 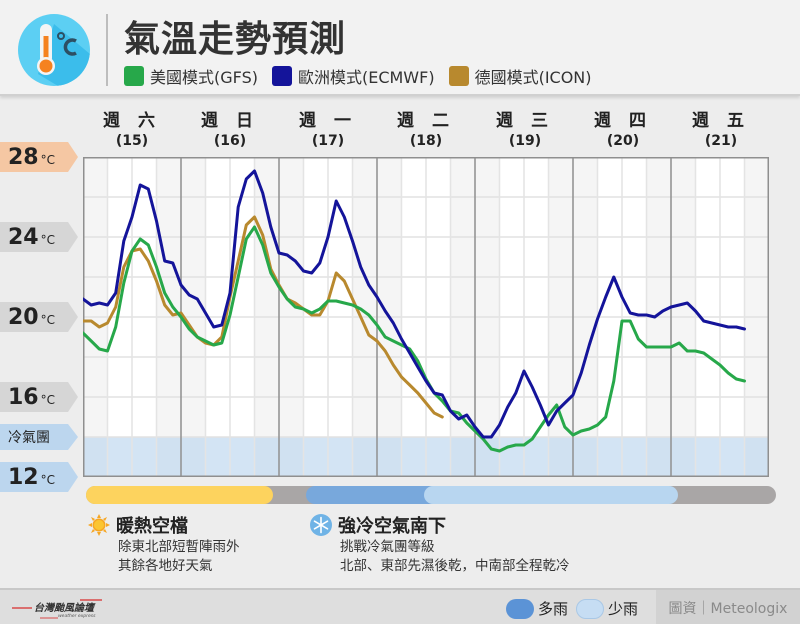 What do you see at coordinates (23, 397) in the screenshot?
I see `y-tick-value: 16` at bounding box center [23, 397].